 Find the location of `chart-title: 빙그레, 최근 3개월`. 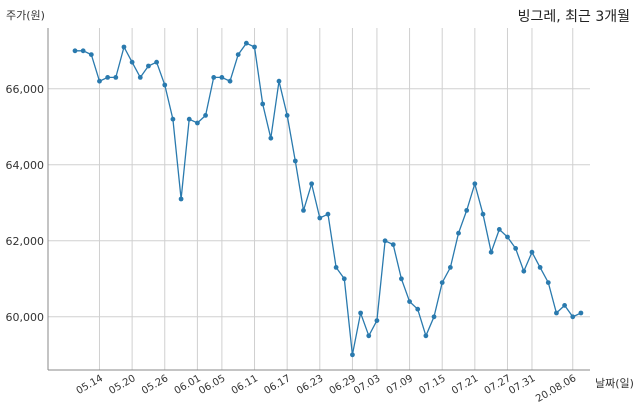

chart-title: 빙그레, 최근 3개월 is located at coordinates (573, 17).